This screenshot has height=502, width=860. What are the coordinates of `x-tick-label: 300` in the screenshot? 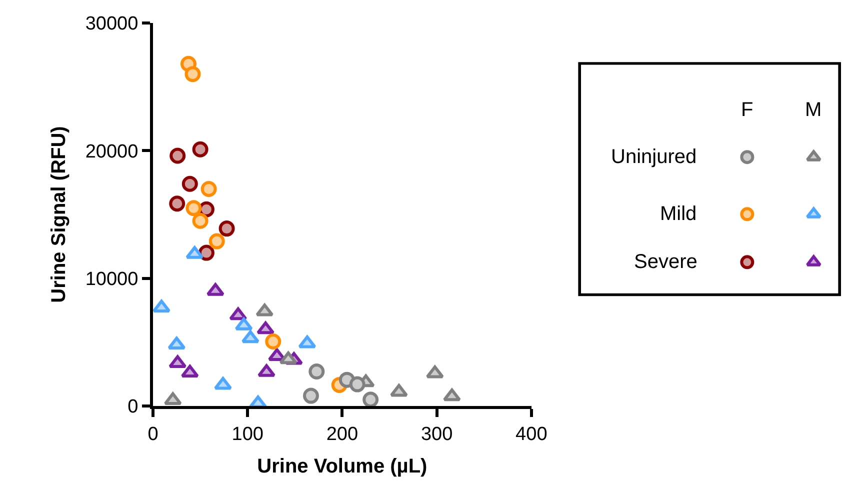 It's located at (436, 434).